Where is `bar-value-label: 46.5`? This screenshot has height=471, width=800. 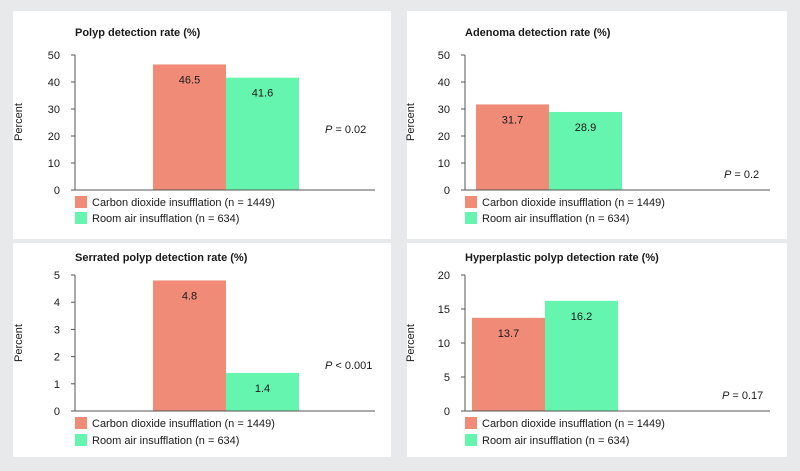
bar-value-label: 46.5 is located at coordinates (189, 80).